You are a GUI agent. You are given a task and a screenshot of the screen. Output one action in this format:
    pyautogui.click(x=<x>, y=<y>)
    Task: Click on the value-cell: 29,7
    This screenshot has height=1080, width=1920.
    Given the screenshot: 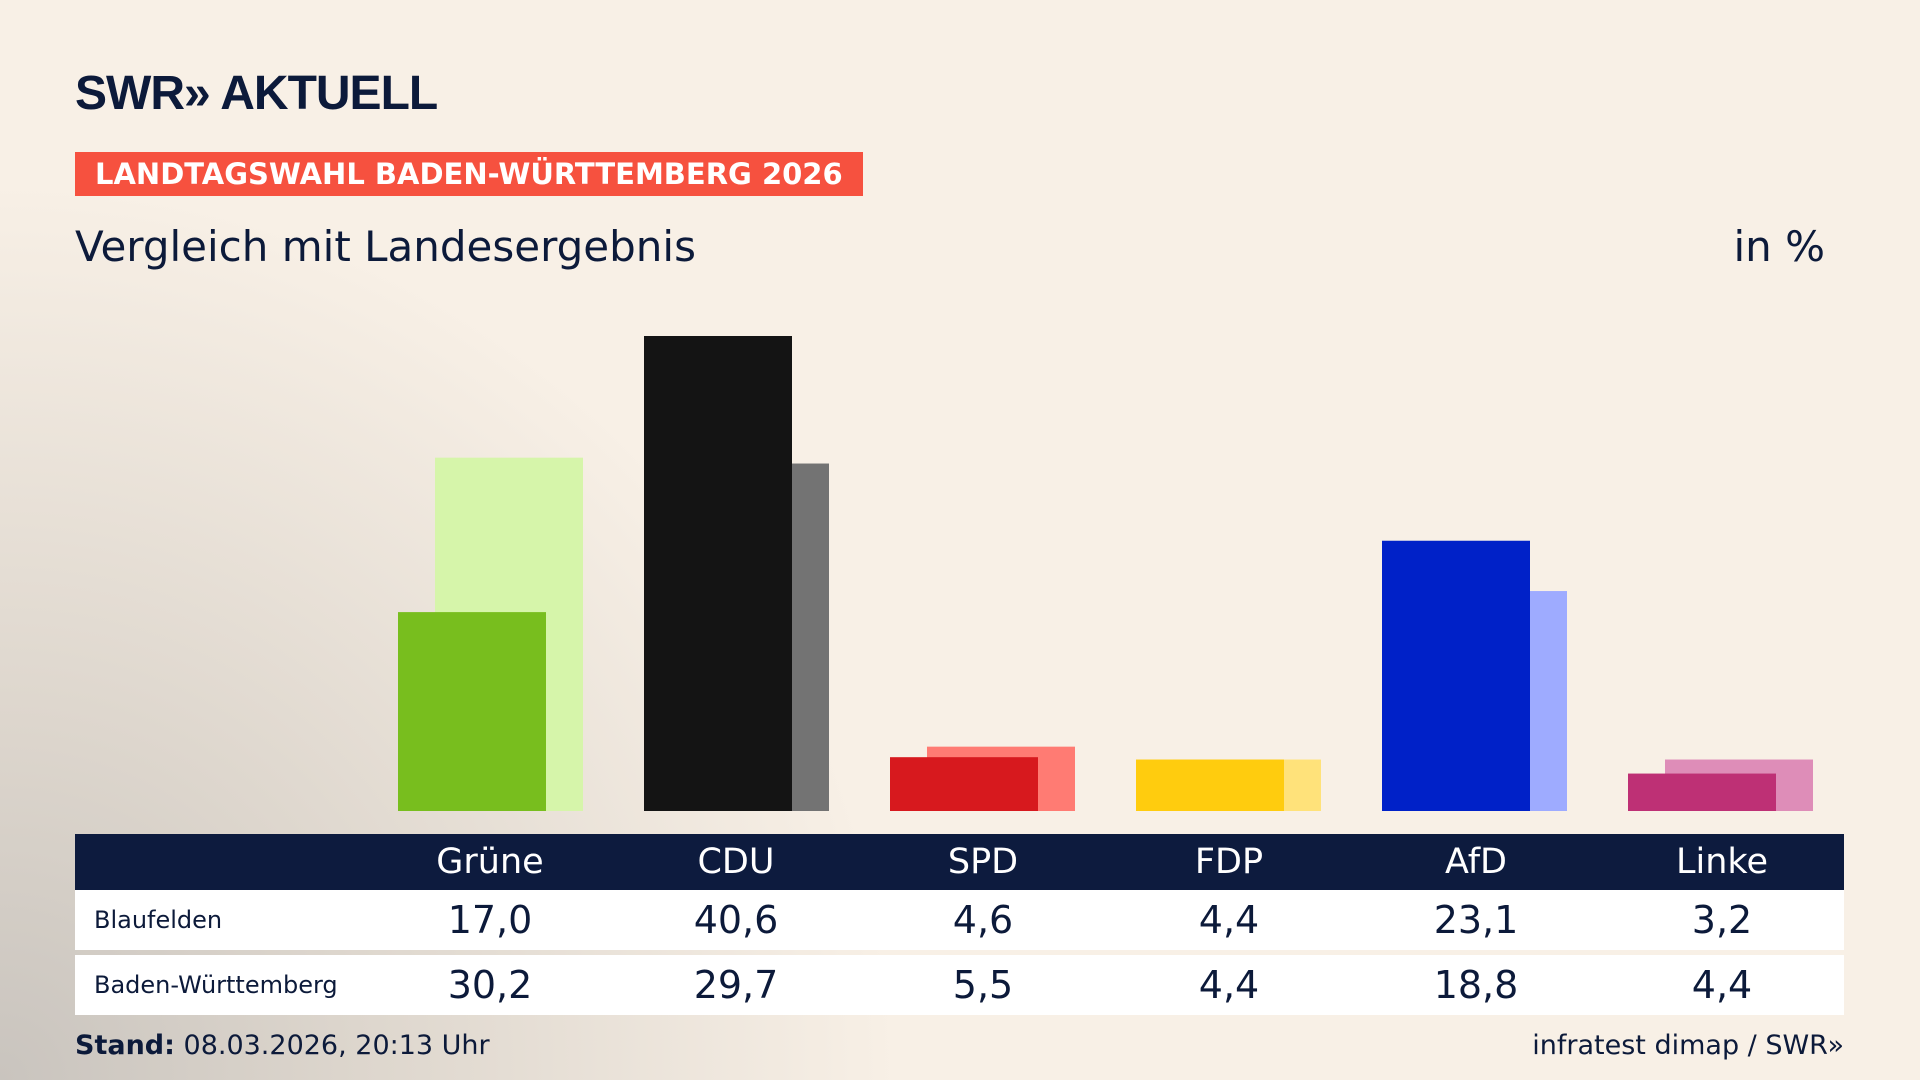 What is the action you would take?
    pyautogui.click(x=736, y=985)
    